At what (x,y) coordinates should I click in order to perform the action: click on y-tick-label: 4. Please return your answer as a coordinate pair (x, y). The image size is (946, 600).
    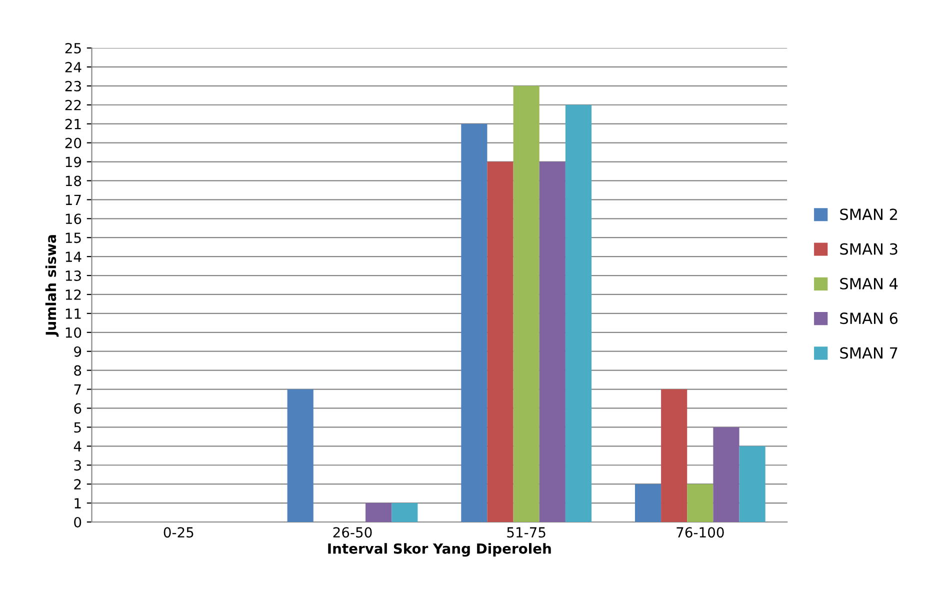
    Looking at the image, I should click on (78, 446).